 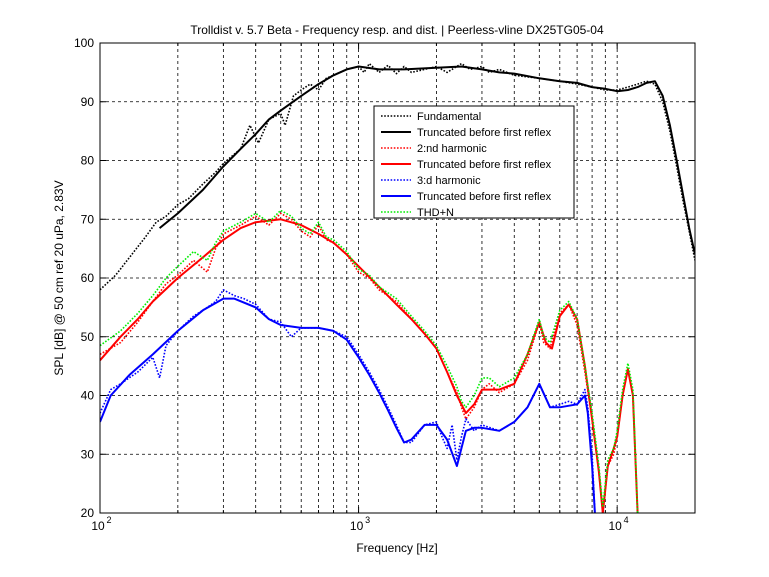 I want to click on x-tick-label-exponent: 4, so click(x=626, y=520).